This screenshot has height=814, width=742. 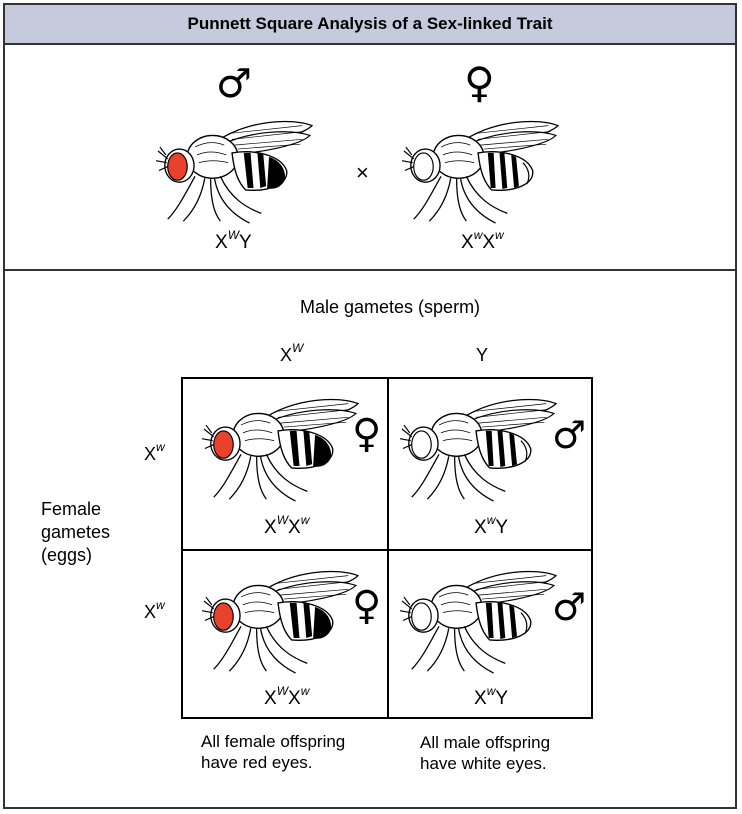 What do you see at coordinates (292, 353) in the screenshot?
I see `male-gamete-1: XW` at bounding box center [292, 353].